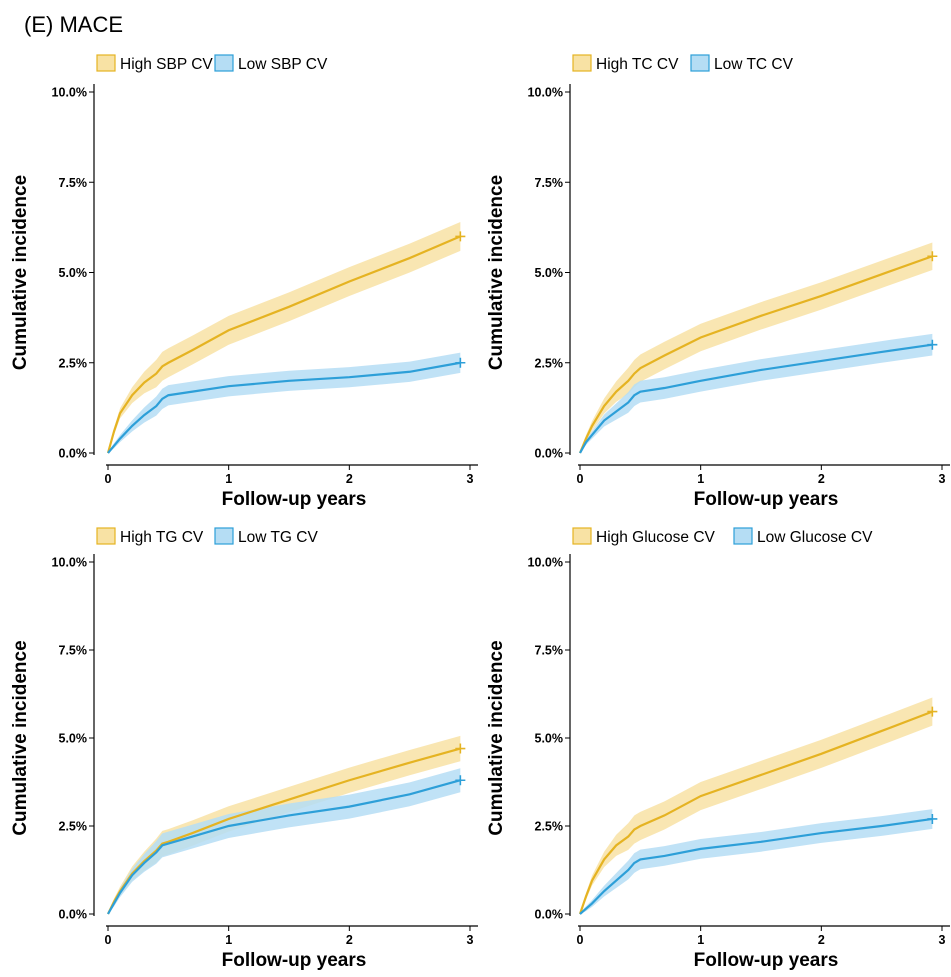 This screenshot has height=977, width=951. I want to click on legend-label-low: Low Glucose CV, so click(815, 537).